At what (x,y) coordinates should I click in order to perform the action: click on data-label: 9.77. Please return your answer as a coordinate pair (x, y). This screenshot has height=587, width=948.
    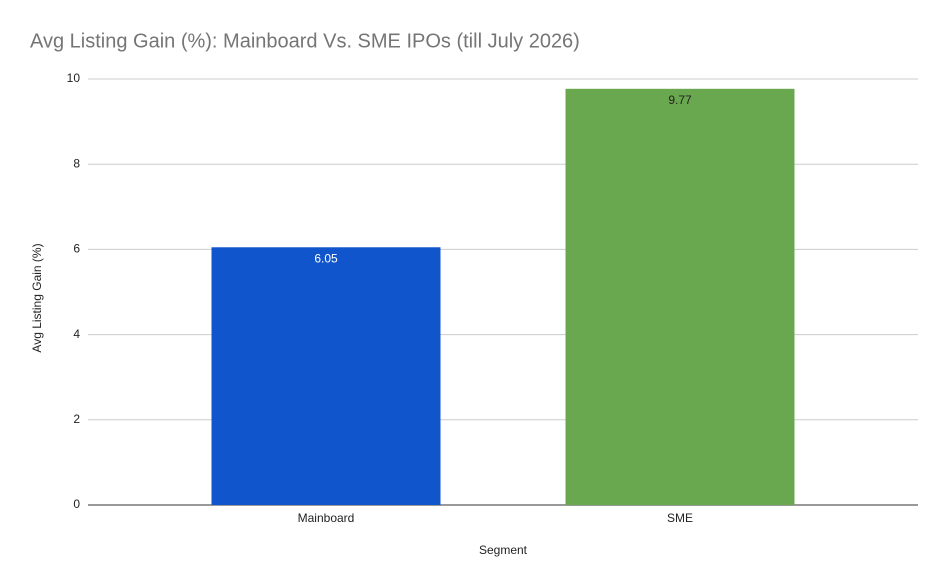
    Looking at the image, I should click on (680, 100).